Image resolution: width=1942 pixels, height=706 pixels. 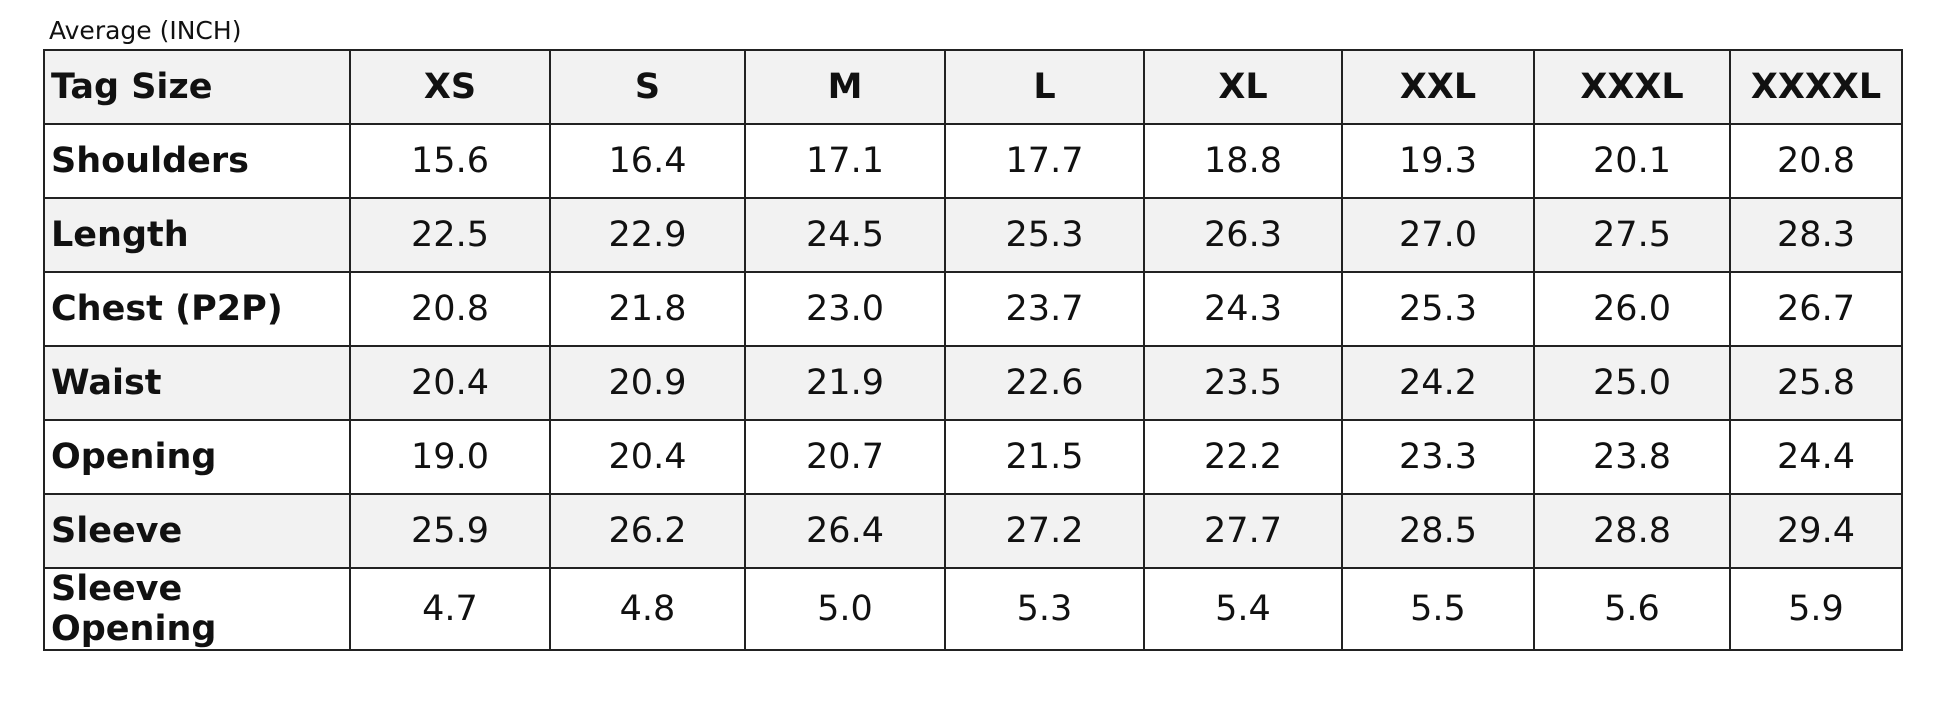 What do you see at coordinates (1044, 383) in the screenshot?
I see `cell: 22.6` at bounding box center [1044, 383].